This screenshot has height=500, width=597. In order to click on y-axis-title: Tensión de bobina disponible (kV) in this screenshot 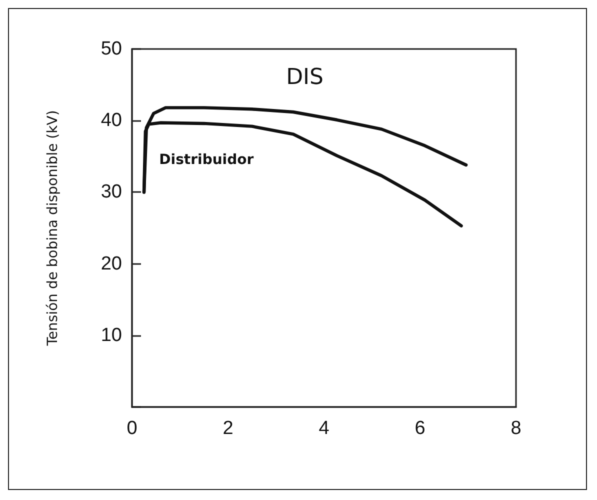, I will do `click(53, 228)`.